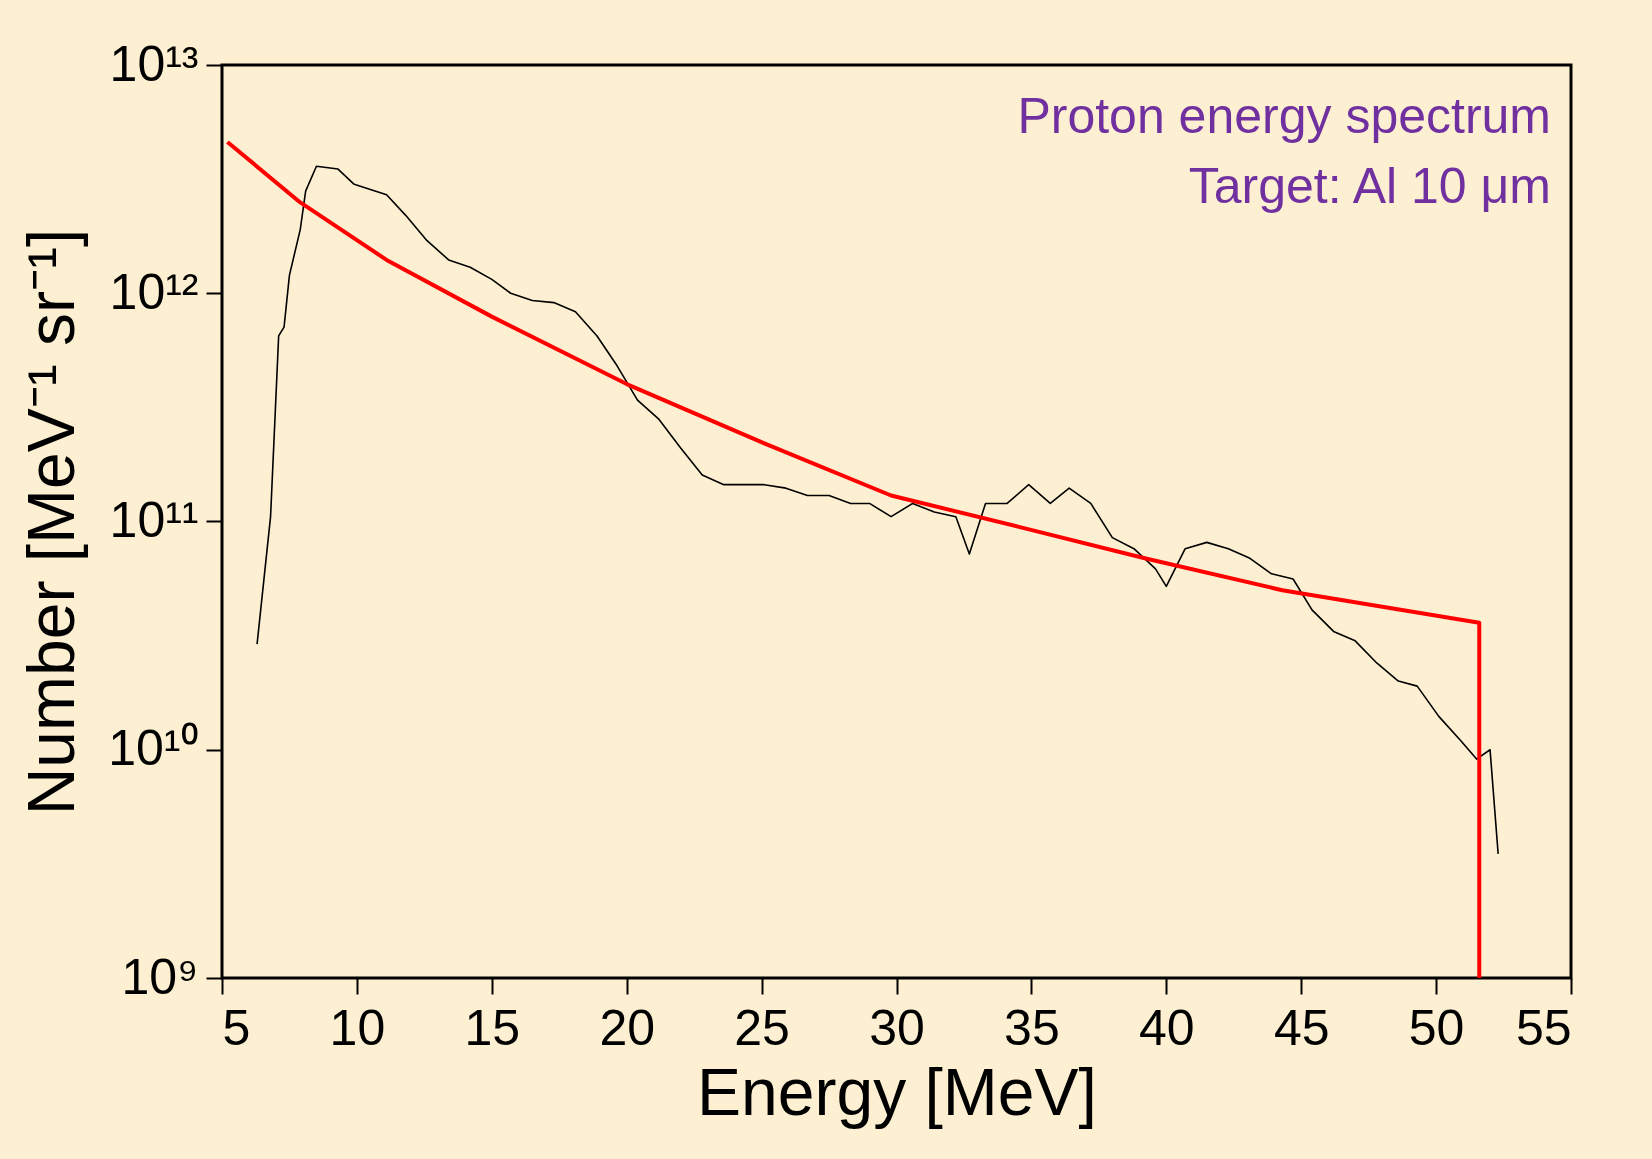  What do you see at coordinates (154, 520) in the screenshot?
I see `y-tick-label: 10¹¹` at bounding box center [154, 520].